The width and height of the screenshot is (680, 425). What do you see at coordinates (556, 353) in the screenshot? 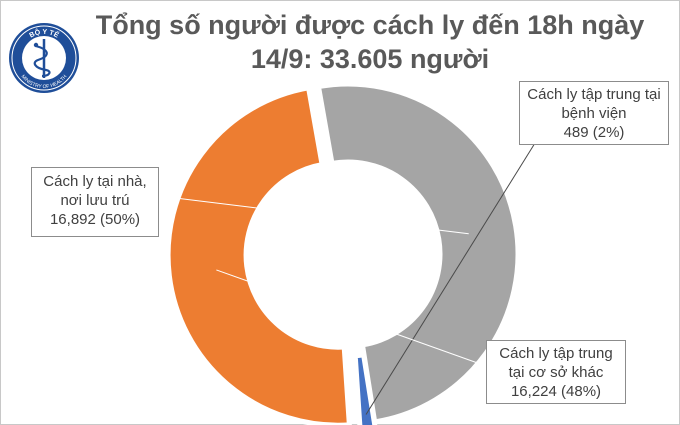
I see `callout-other-label-1: Cách ly tập trung` at bounding box center [556, 353].